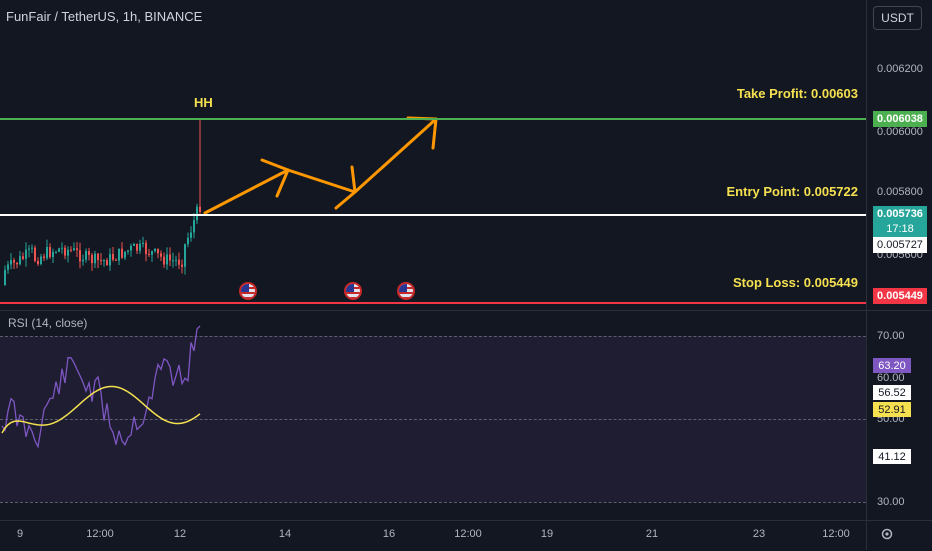  Describe the element at coordinates (433, 419) in the screenshot. I see `rsi-middle-line` at that location.